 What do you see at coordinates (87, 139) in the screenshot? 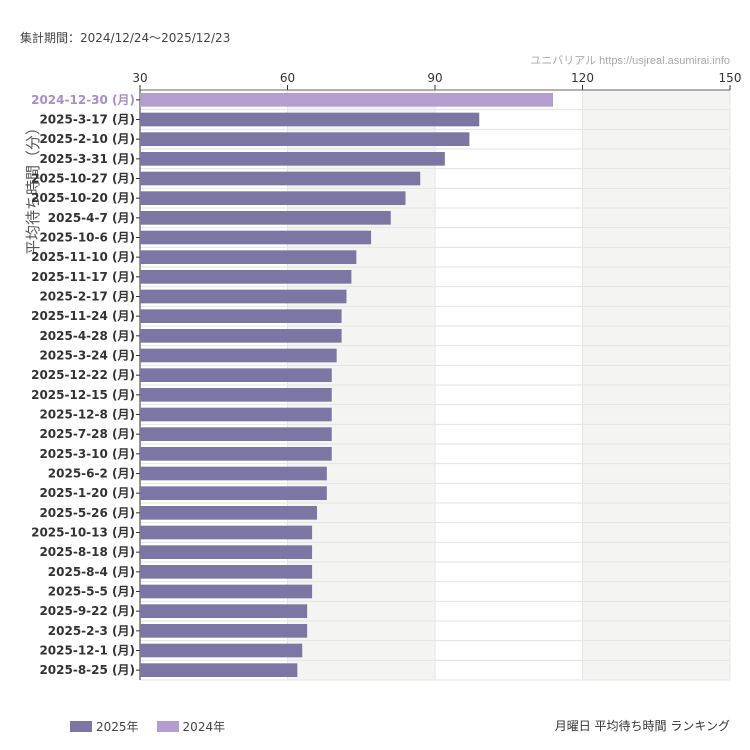
I see `y-tick-label: 2025-2-10 (月)` at bounding box center [87, 139].